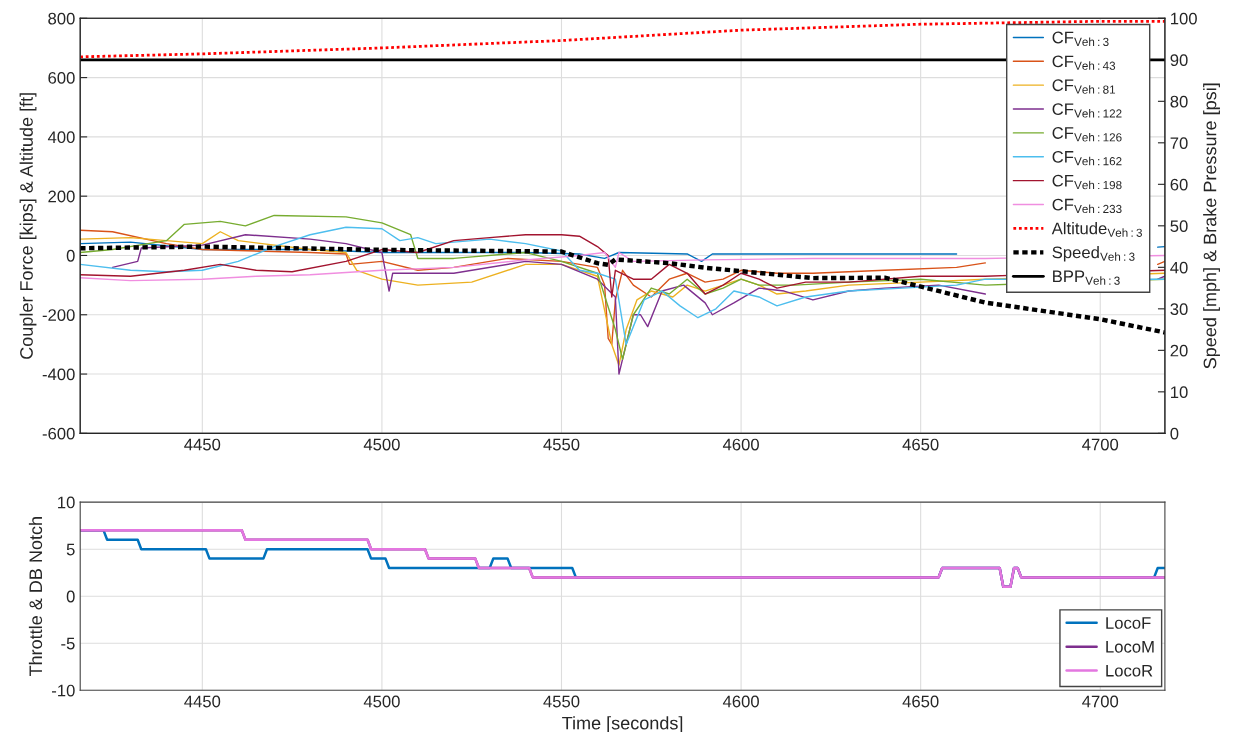  I want to click on y-tick-label: 5, so click(70, 549).